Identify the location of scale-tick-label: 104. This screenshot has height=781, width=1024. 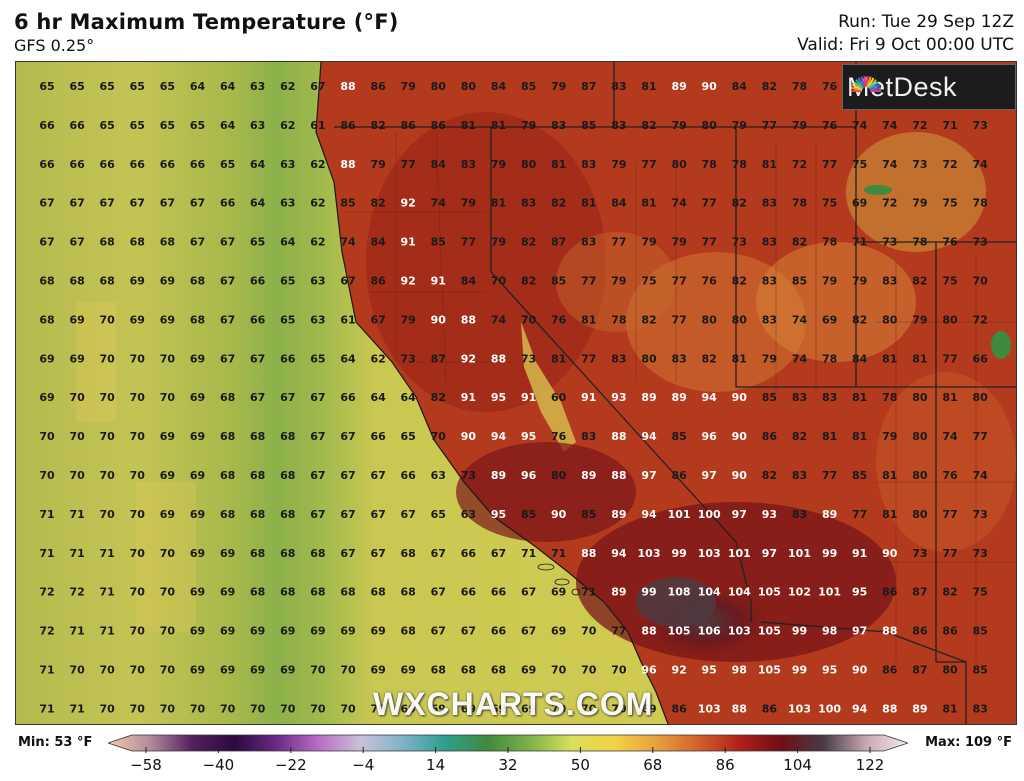
(797, 765).